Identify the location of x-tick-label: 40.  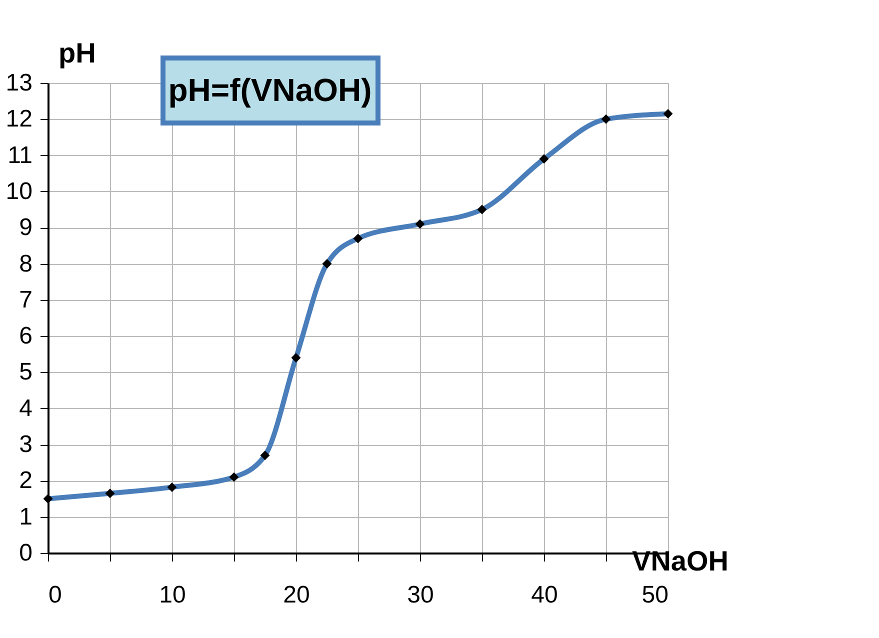
(544, 595).